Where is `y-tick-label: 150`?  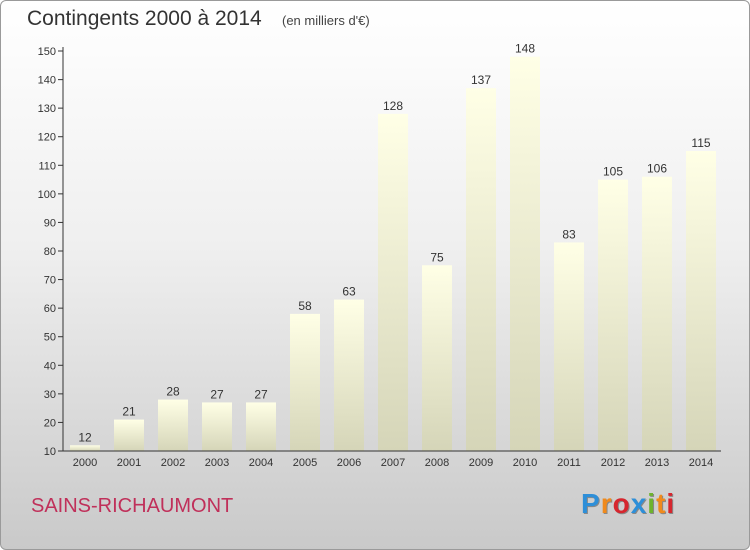 y-tick-label: 150 is located at coordinates (47, 52).